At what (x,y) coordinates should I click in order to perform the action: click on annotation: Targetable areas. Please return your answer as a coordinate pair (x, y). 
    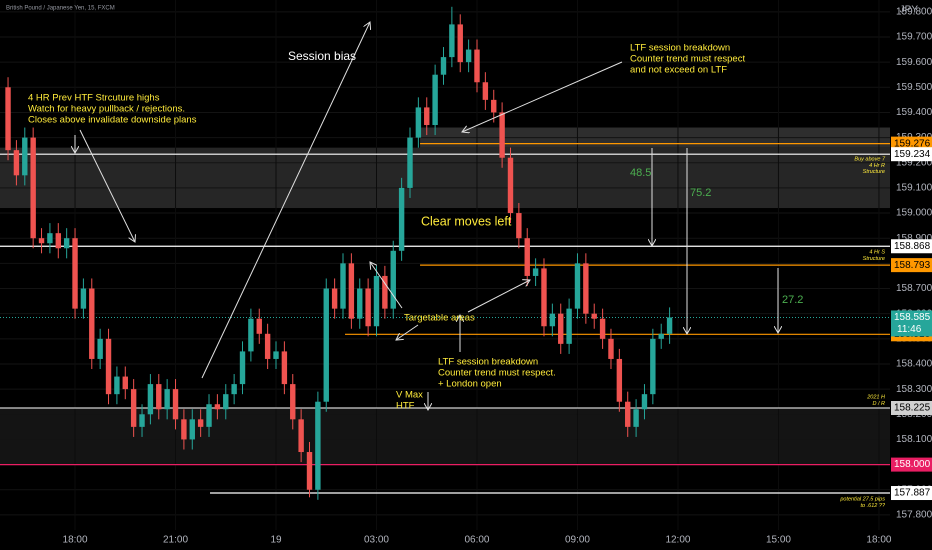
    Looking at the image, I should click on (439, 318).